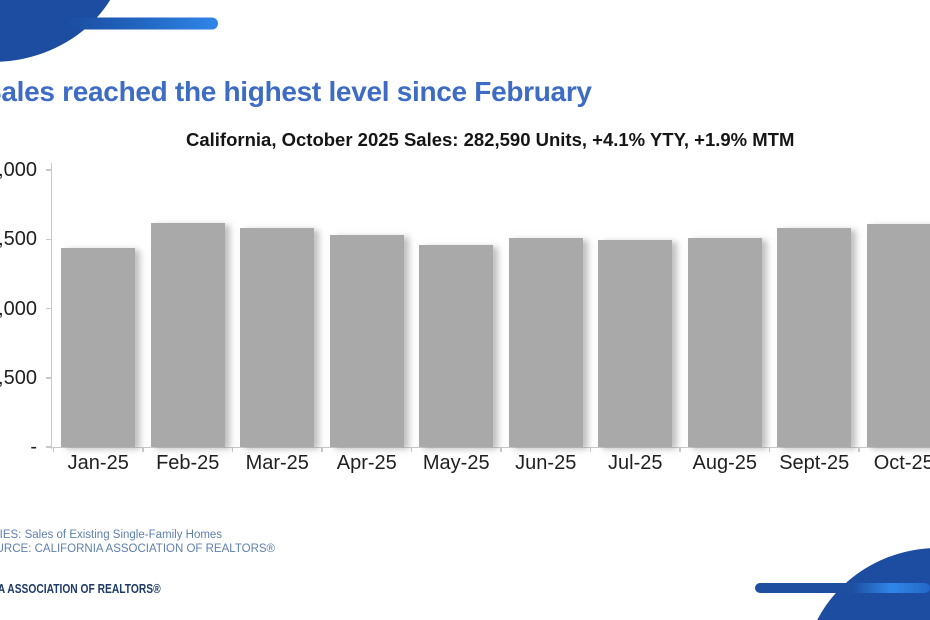  What do you see at coordinates (98, 463) in the screenshot?
I see `x-axis-label: Jan-25` at bounding box center [98, 463].